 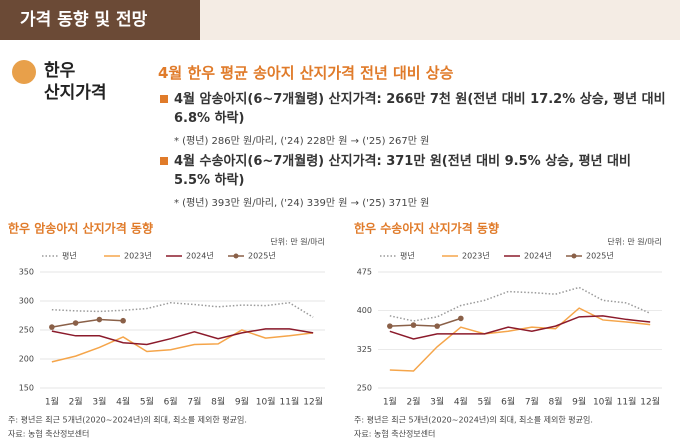 I want to click on y-tick-label: 325, so click(x=364, y=349).